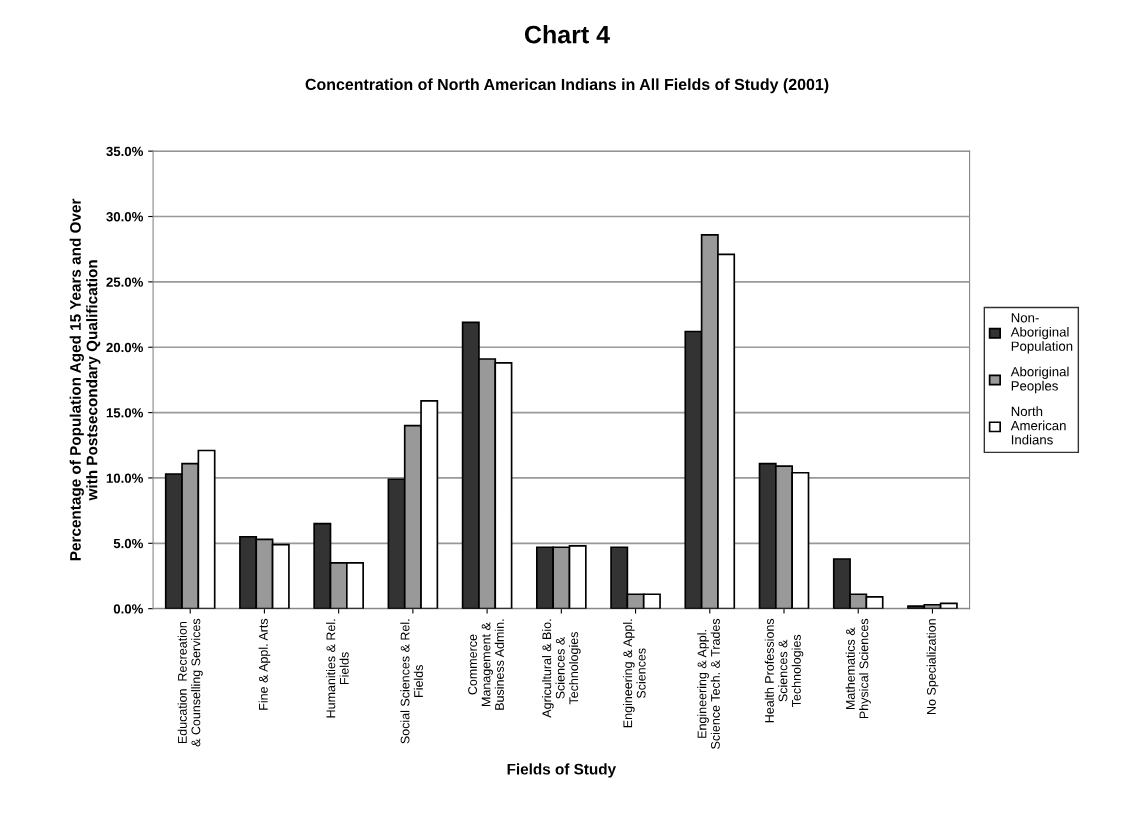 The width and height of the screenshot is (1134, 817). I want to click on y-tick-label: 35.0%, so click(125, 151).